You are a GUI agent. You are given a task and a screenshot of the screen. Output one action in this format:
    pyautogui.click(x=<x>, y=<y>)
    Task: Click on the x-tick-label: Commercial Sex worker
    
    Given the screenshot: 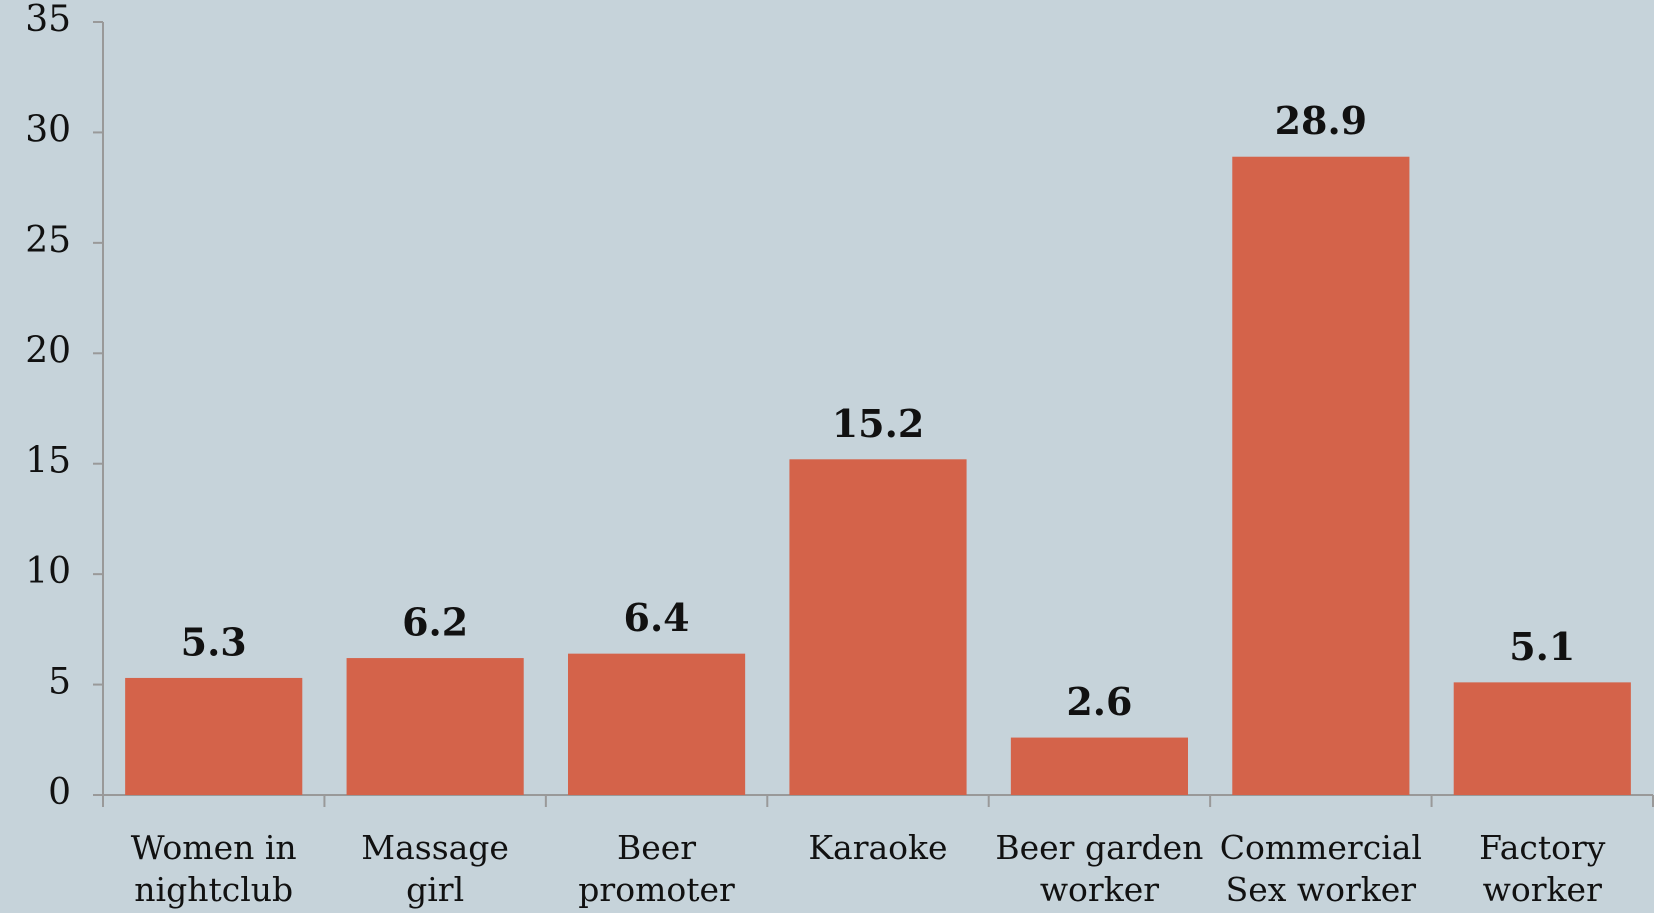 What is the action you would take?
    pyautogui.click(x=1320, y=868)
    